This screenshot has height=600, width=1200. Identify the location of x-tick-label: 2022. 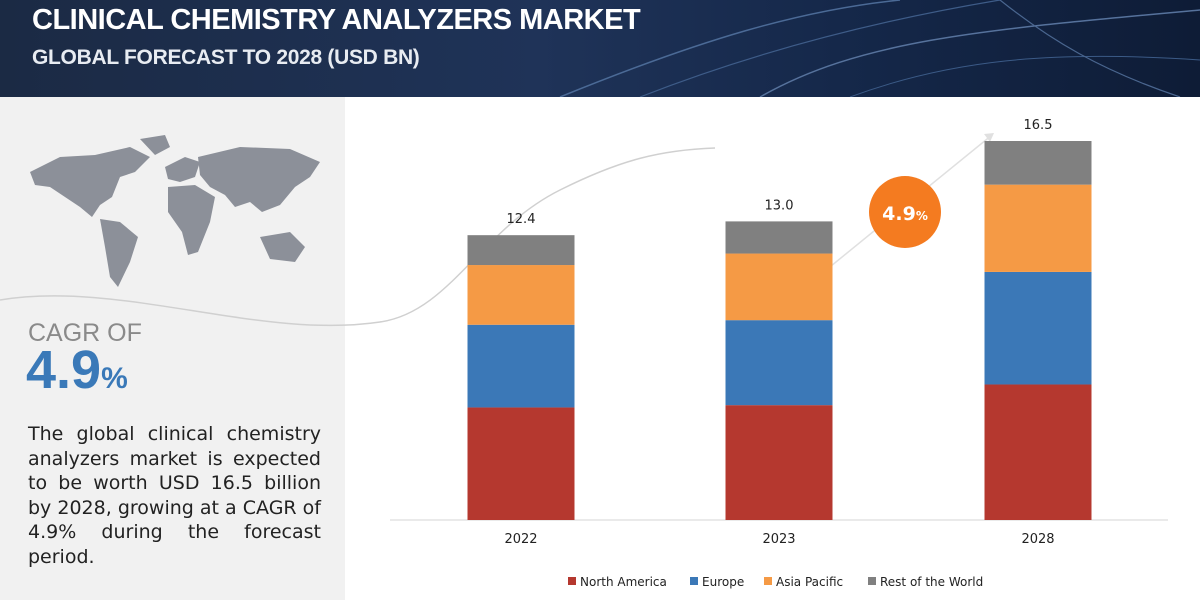
(520, 539).